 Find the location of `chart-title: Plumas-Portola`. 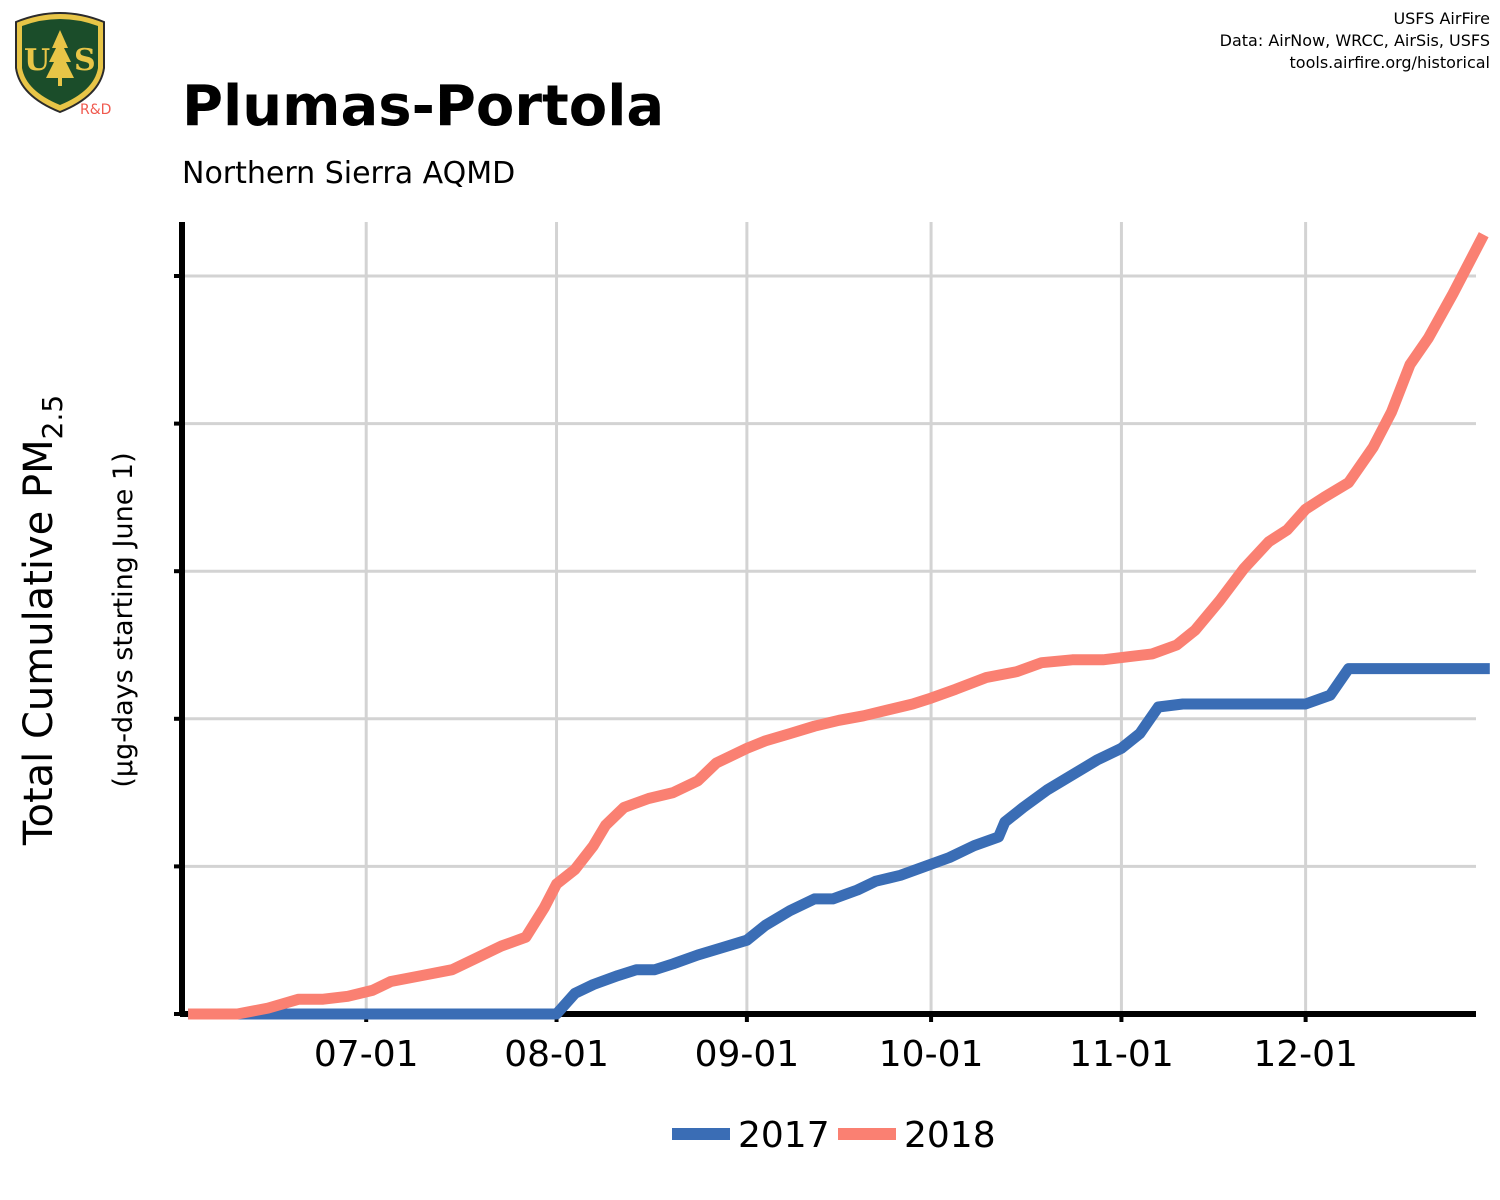

chart-title: Plumas-Portola is located at coordinates (423, 106).